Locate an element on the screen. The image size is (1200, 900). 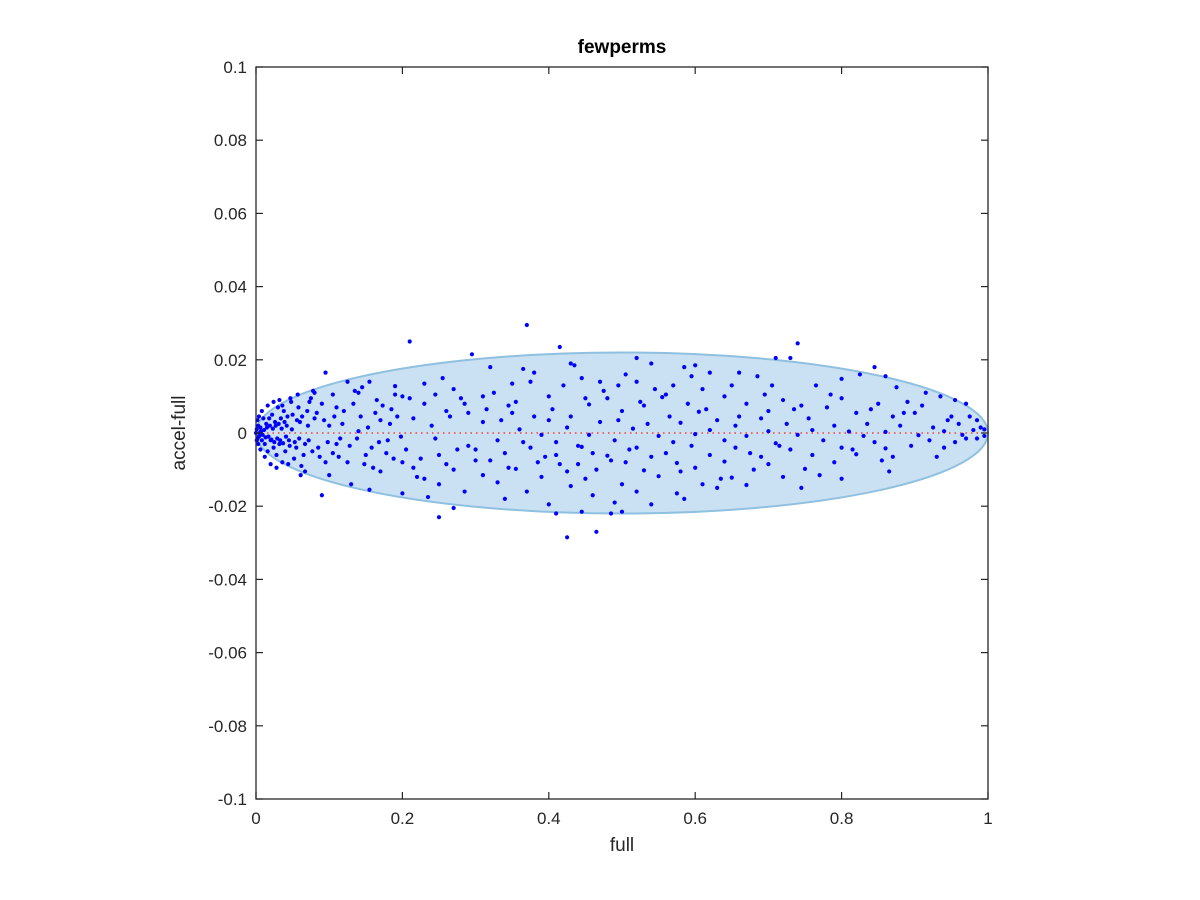
y-tick-label: -0.06 is located at coordinates (227, 653).